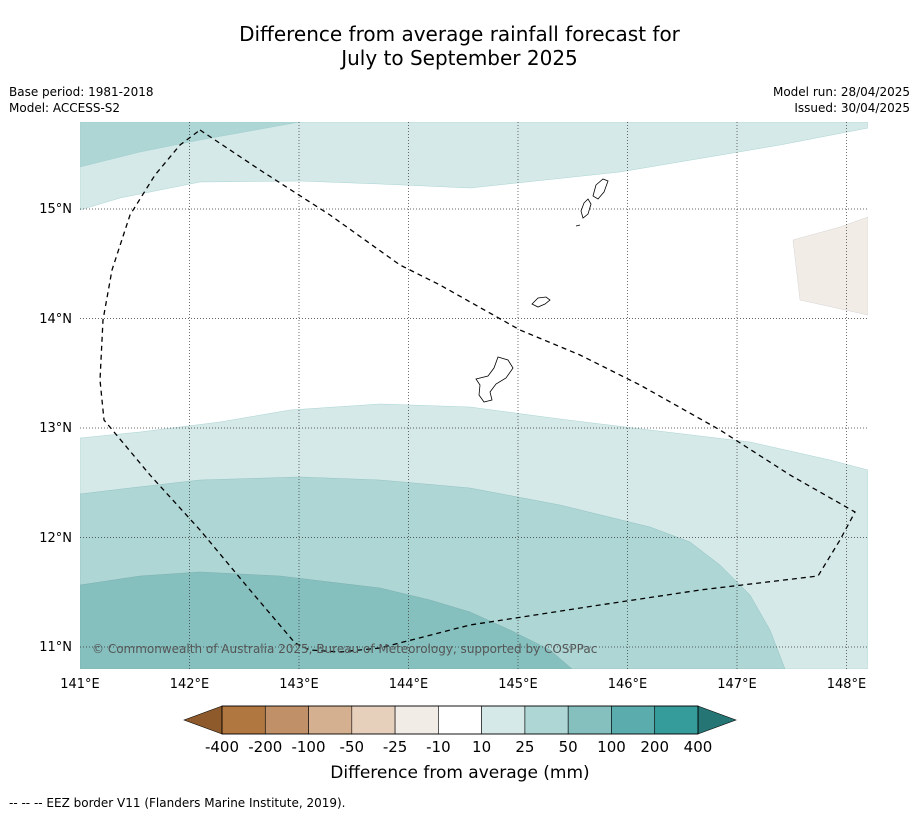 This screenshot has width=919, height=816. What do you see at coordinates (654, 747) in the screenshot?
I see `colorbar-label: 200` at bounding box center [654, 747].